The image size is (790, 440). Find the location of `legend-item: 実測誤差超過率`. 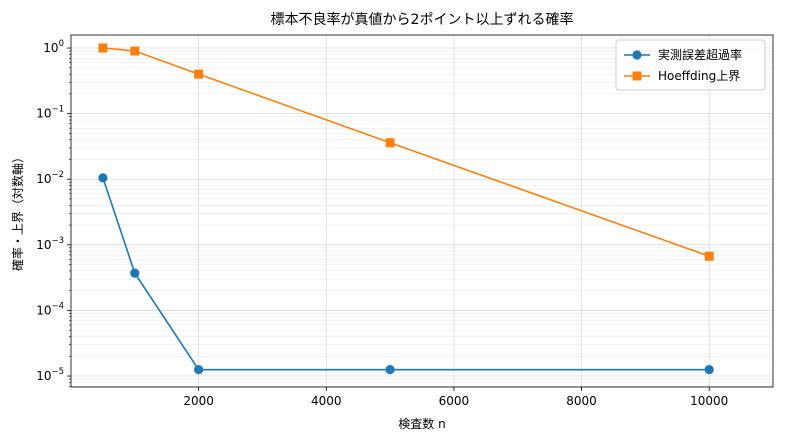

legend-item: 実測誤差超過率 is located at coordinates (683, 54).